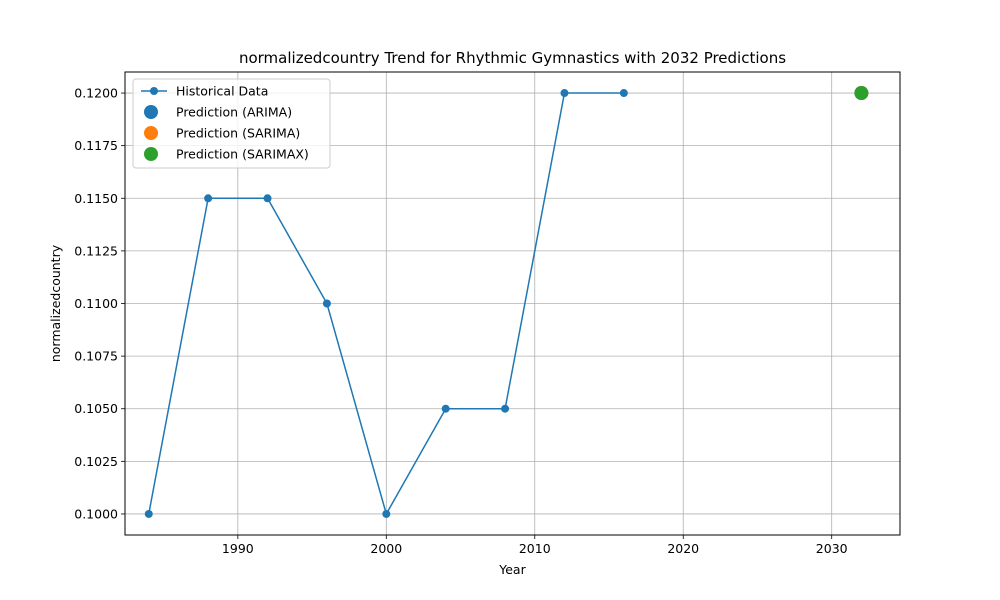  I want to click on y-tick-label: 0.1200, so click(96, 93).